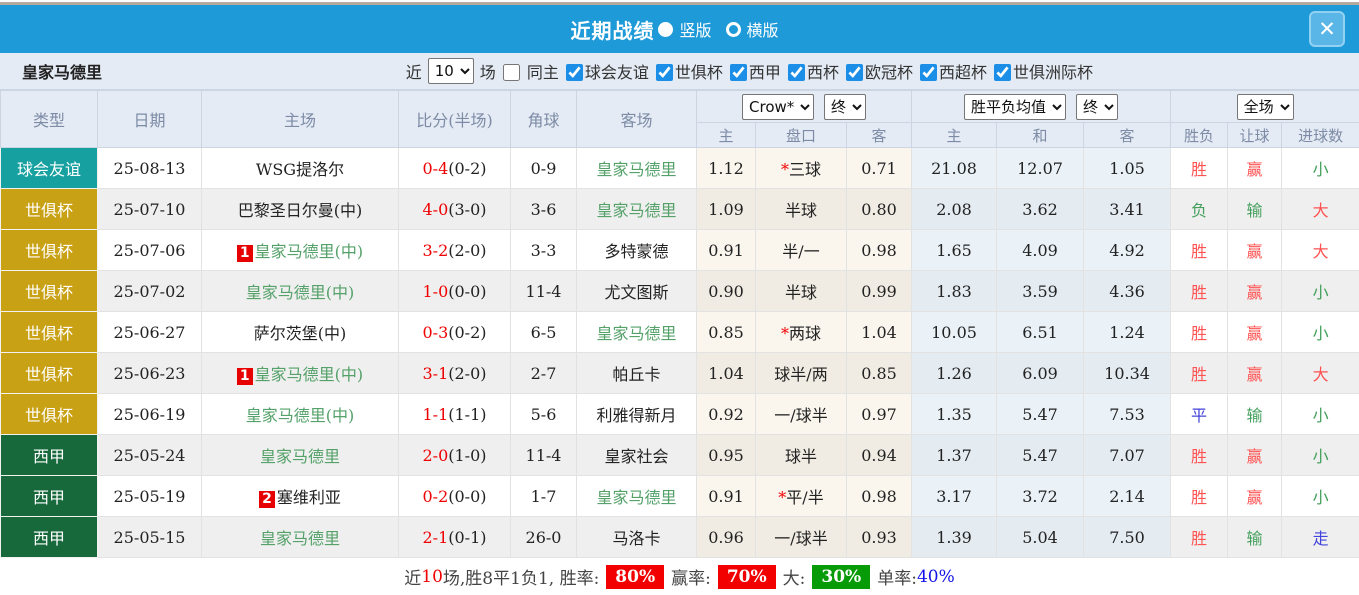  I want to click on recent-count-select: 10, so click(450, 71).